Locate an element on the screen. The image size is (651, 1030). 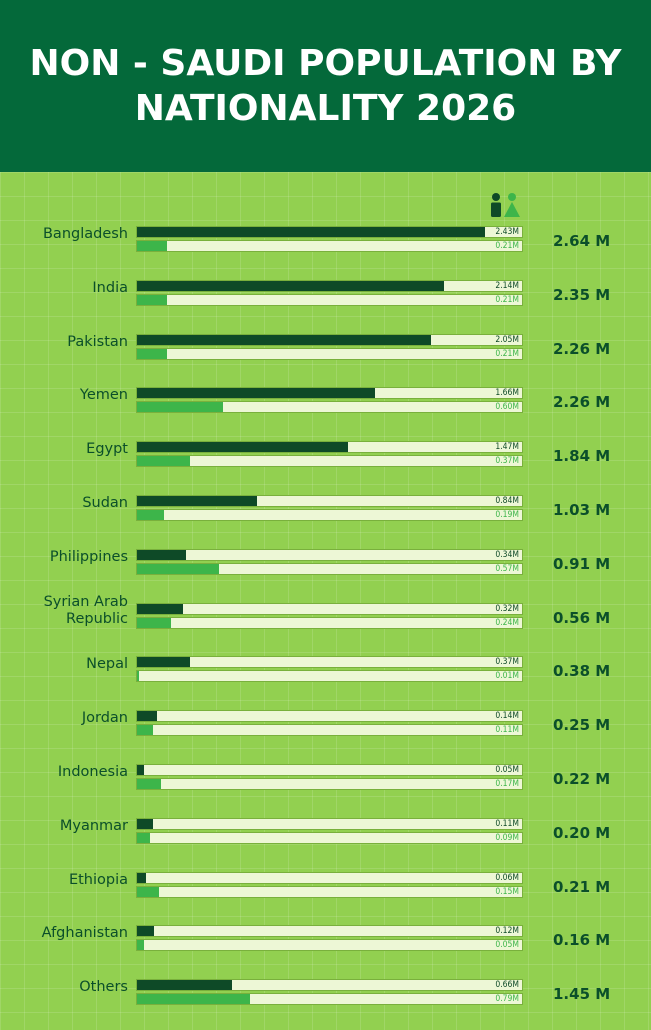
total-label: 0.38 M is located at coordinates (582, 671).